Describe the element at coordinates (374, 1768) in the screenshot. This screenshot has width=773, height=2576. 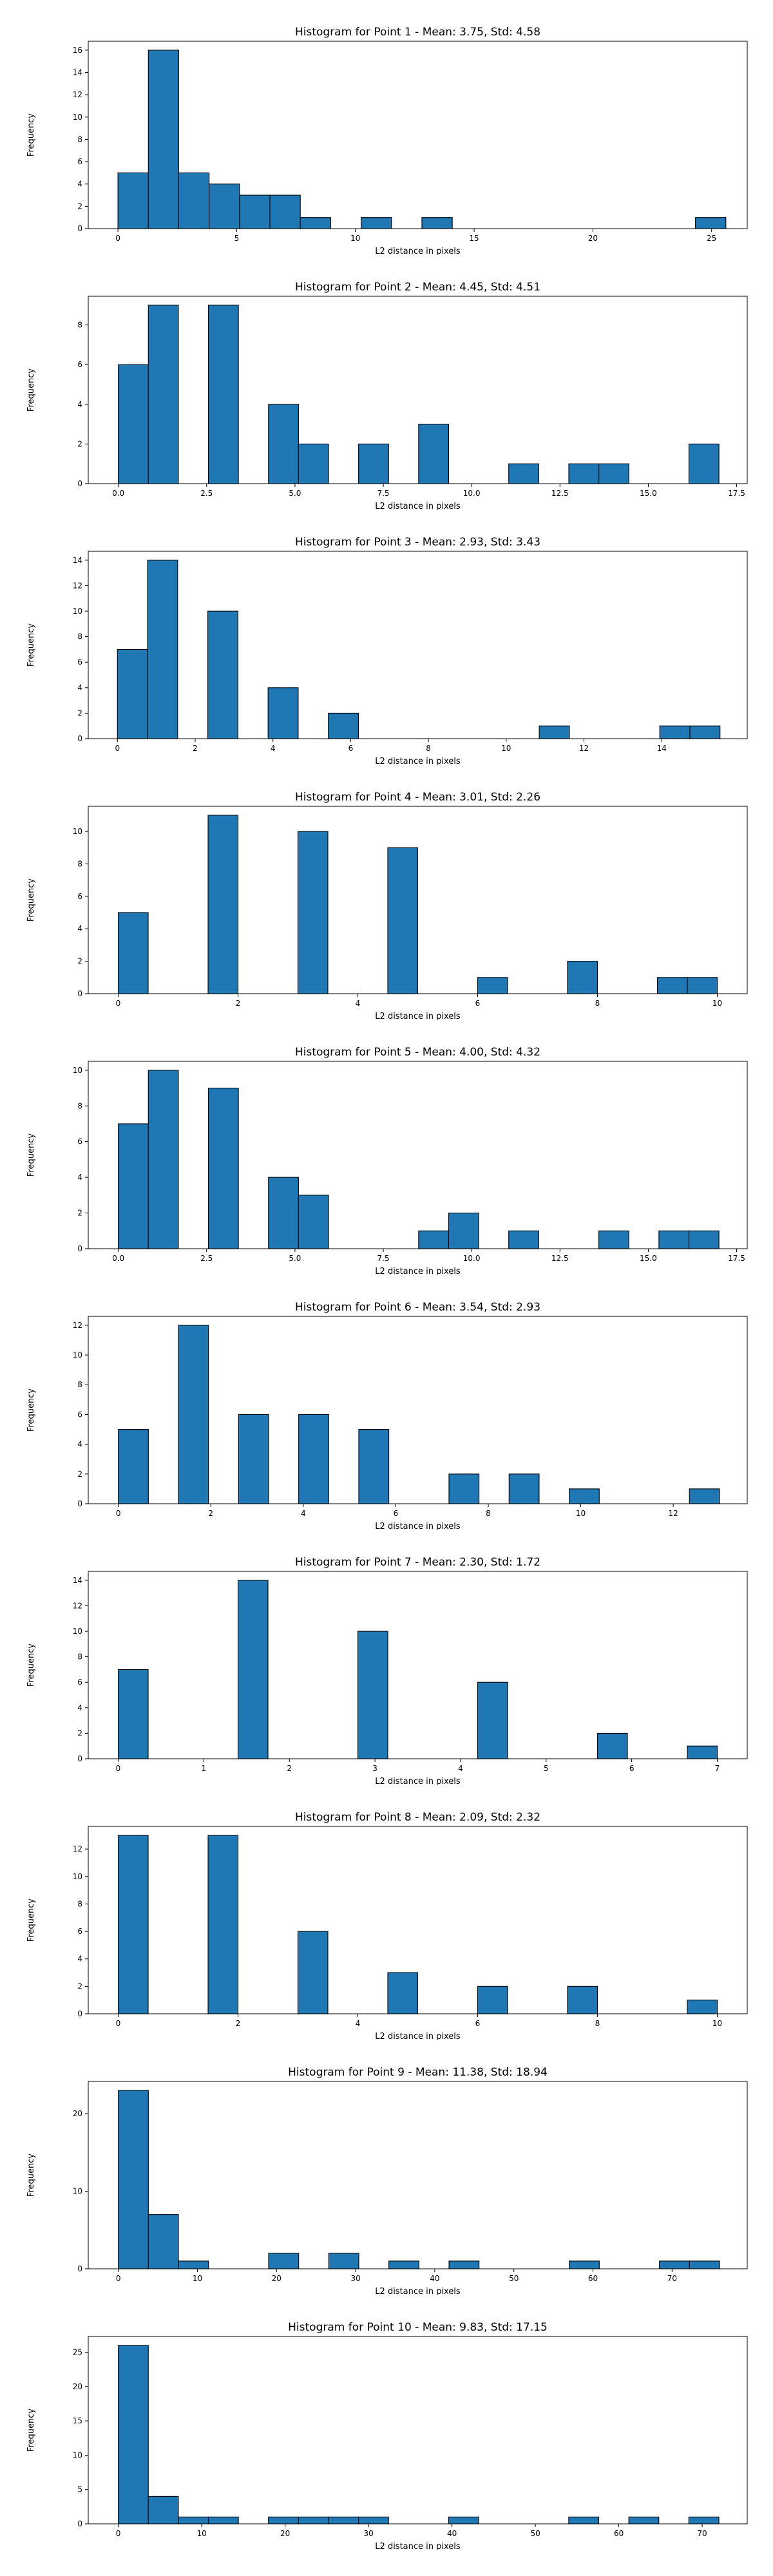
I see `x-tick-label: 3` at that location.